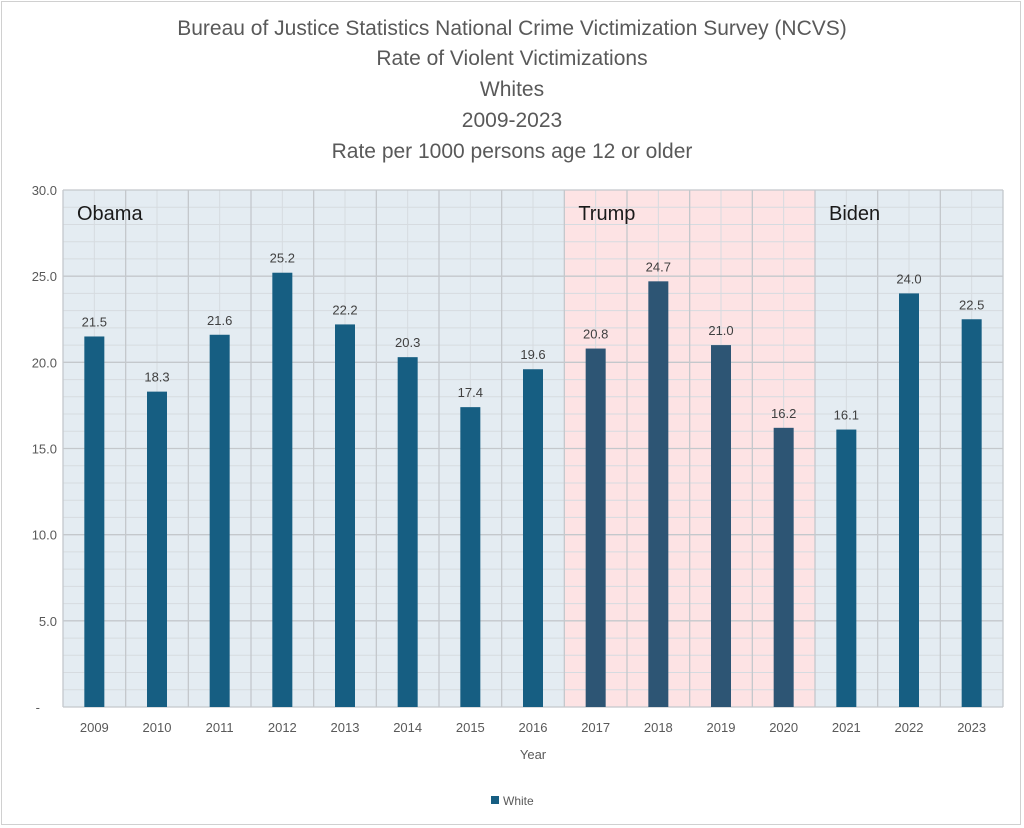 The height and width of the screenshot is (828, 1024). Describe the element at coordinates (282, 727) in the screenshot. I see `x-tick-label: 2012` at that location.